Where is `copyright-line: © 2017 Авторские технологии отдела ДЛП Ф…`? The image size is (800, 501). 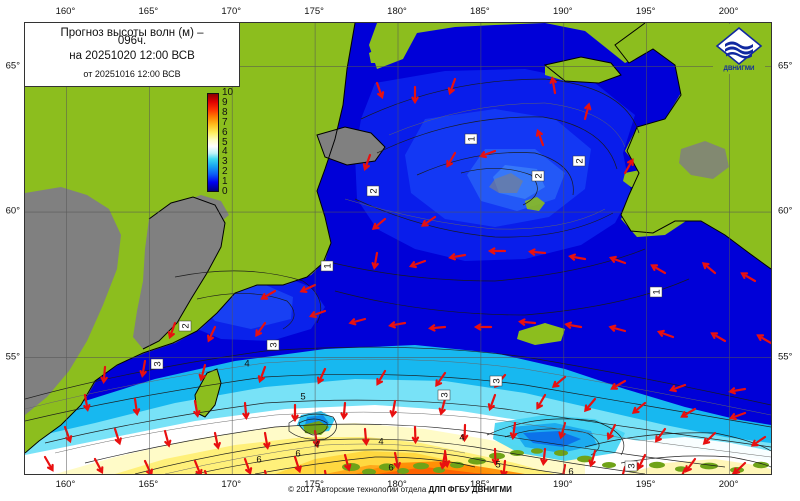 copyright-line: © 2017 Авторские технологии отдела ДЛП Ф… is located at coordinates (400, 489).